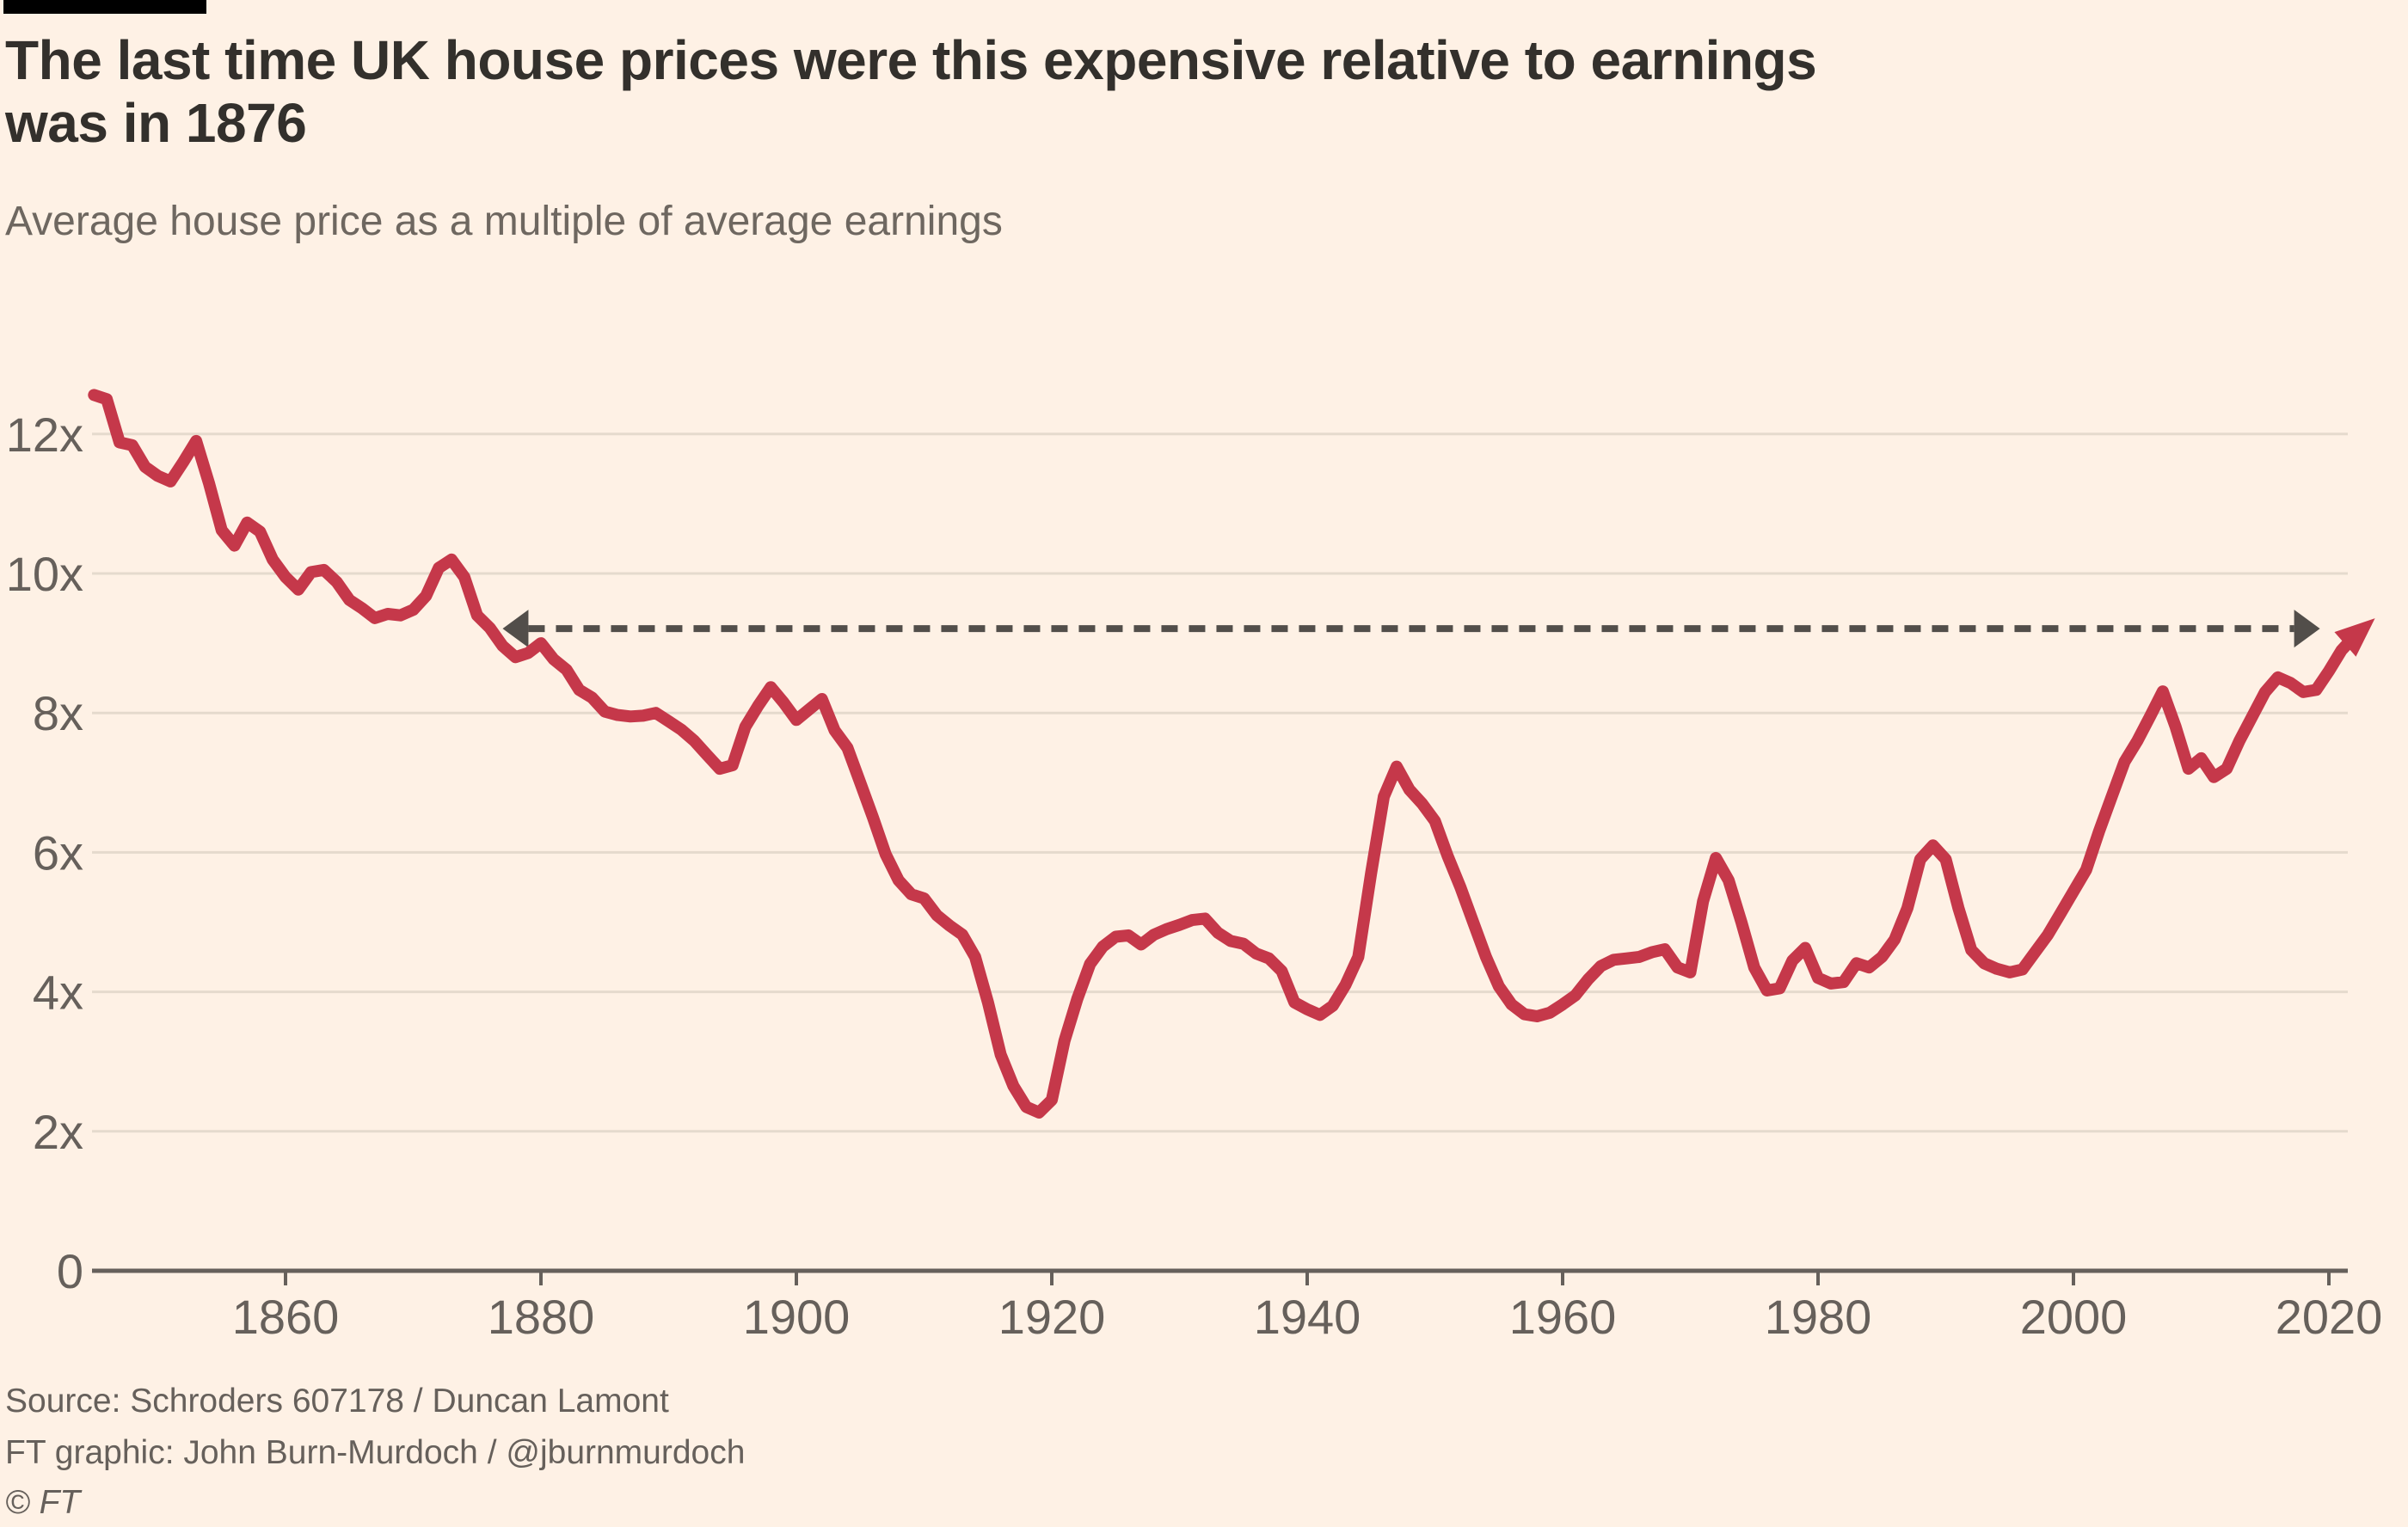 Image resolution: width=2408 pixels, height=1527 pixels. What do you see at coordinates (58, 713) in the screenshot?
I see `y-axis-label: 8x` at bounding box center [58, 713].